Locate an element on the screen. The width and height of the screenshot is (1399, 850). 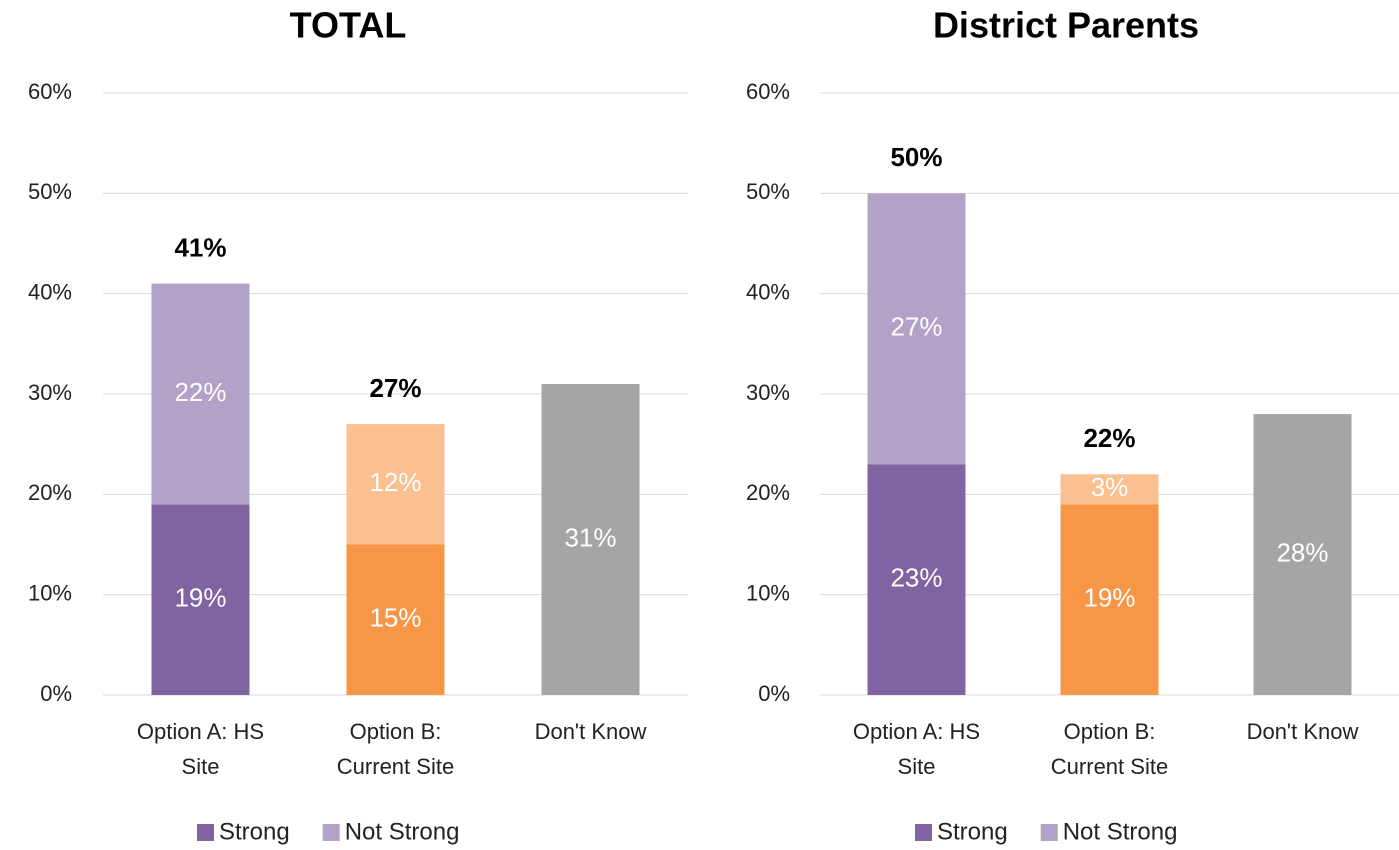
segment-label: 12% is located at coordinates (395, 482).